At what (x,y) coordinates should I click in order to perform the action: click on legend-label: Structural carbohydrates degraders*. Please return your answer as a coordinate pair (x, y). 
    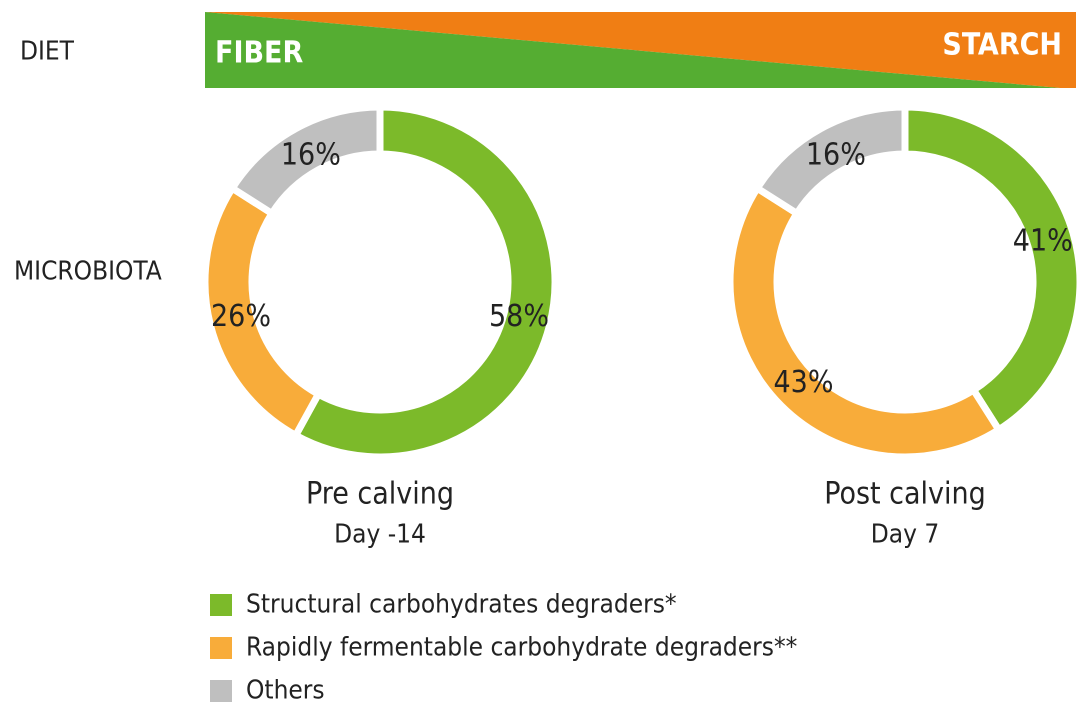
    Looking at the image, I should click on (461, 605).